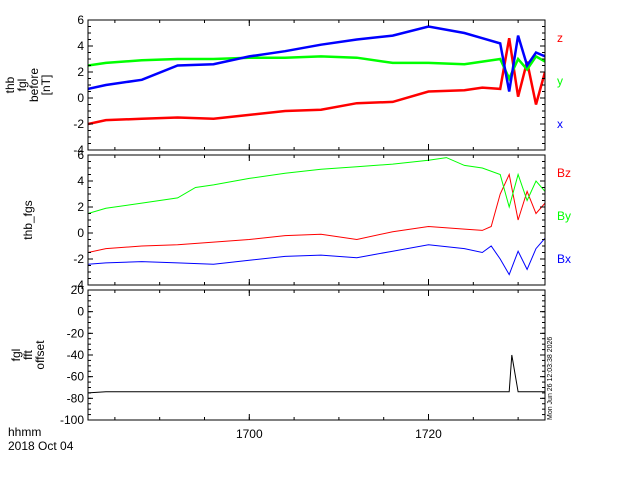  I want to click on y-tick-label: -20, so click(76, 333).